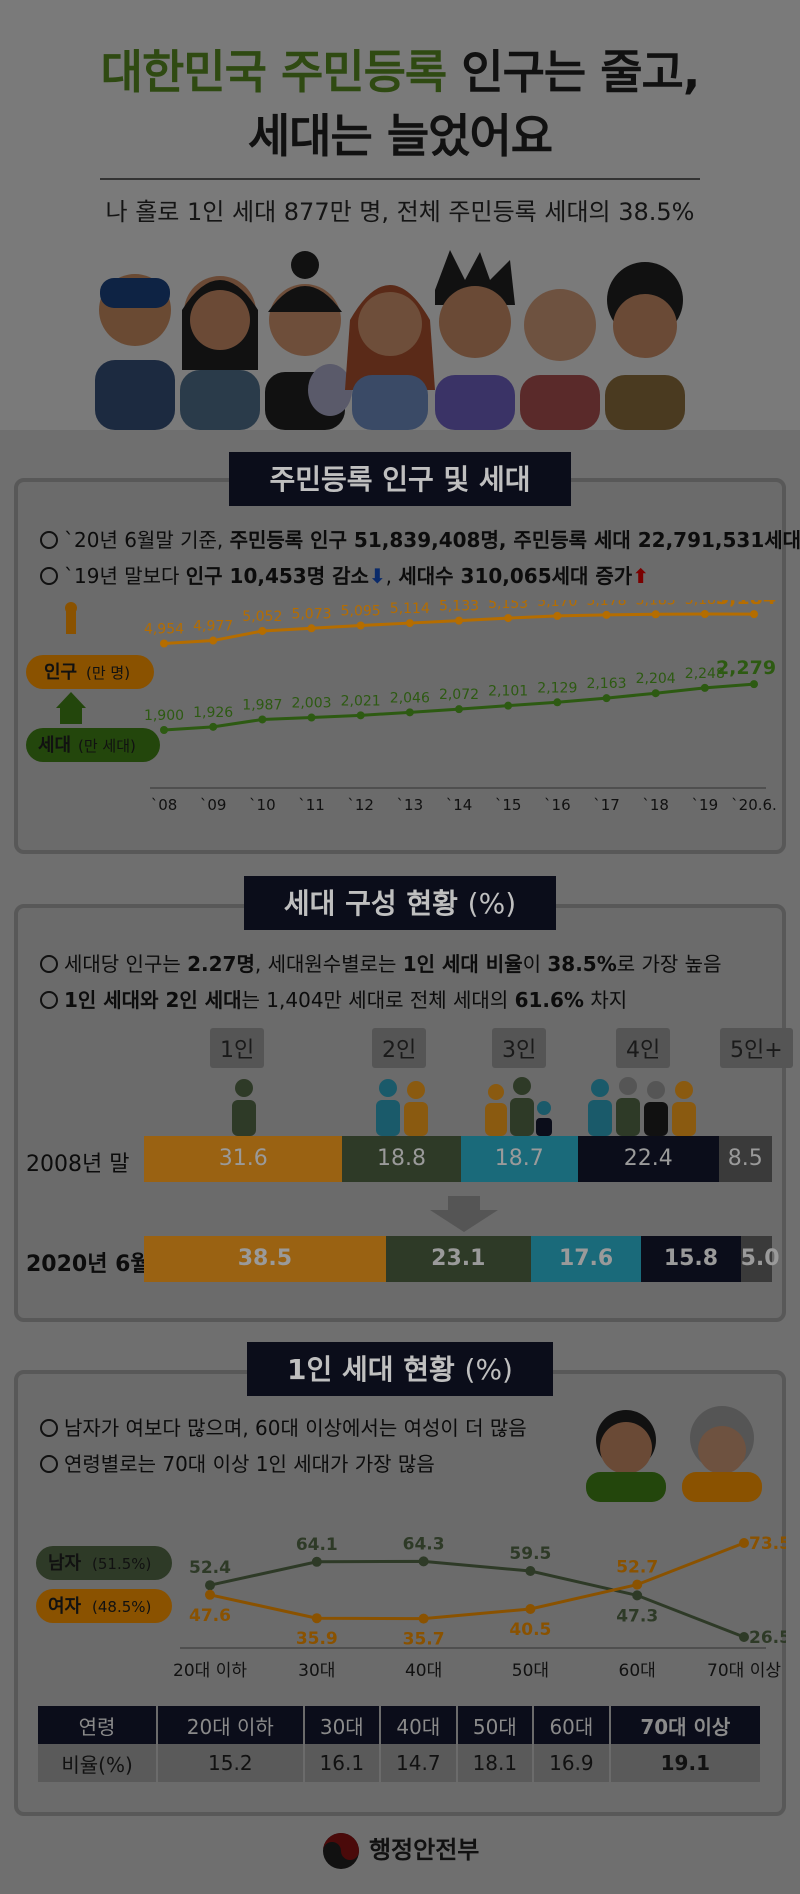 This screenshot has width=800, height=1894. What do you see at coordinates (93, 727) in the screenshot?
I see `household-legend: 세대 (만 세대)` at bounding box center [93, 727].